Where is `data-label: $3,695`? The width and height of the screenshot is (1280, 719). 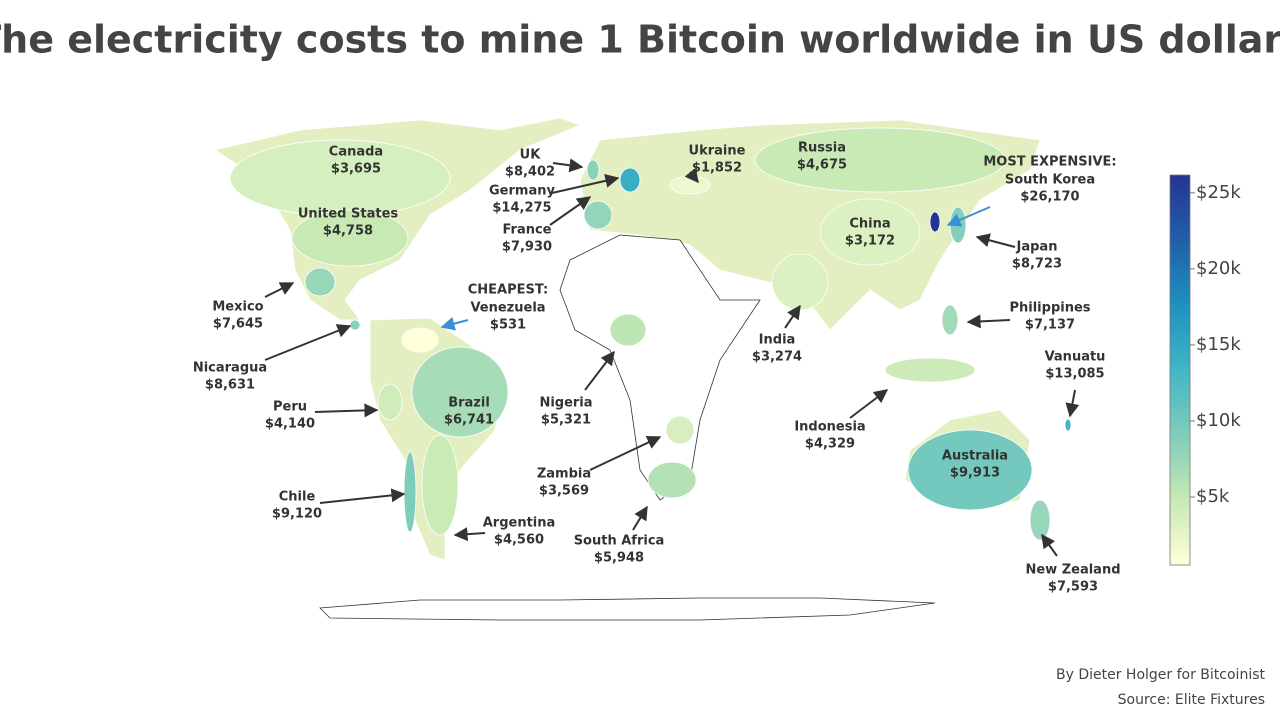
data-label: $3,695 is located at coordinates (356, 169).